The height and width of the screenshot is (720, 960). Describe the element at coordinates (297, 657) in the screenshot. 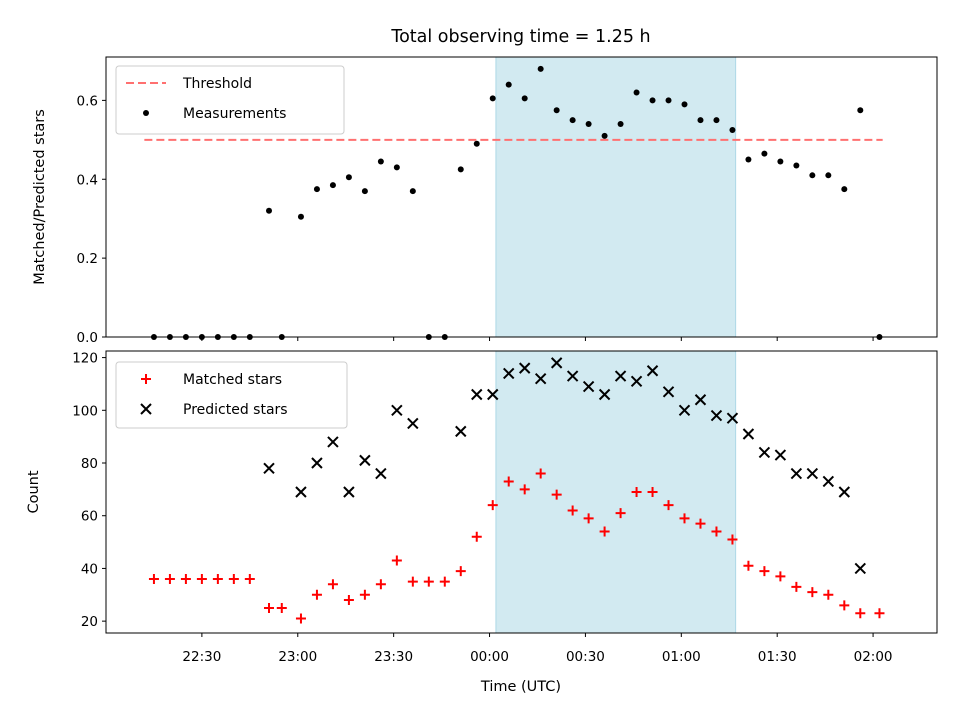

I see `x-tick-label: 23:00` at that location.